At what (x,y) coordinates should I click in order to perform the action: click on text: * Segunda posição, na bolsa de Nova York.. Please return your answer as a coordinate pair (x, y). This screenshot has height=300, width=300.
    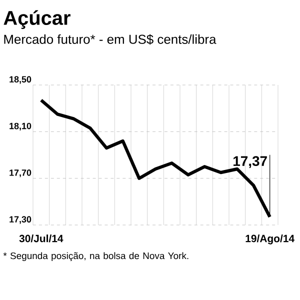
    Looking at the image, I should click on (95, 257).